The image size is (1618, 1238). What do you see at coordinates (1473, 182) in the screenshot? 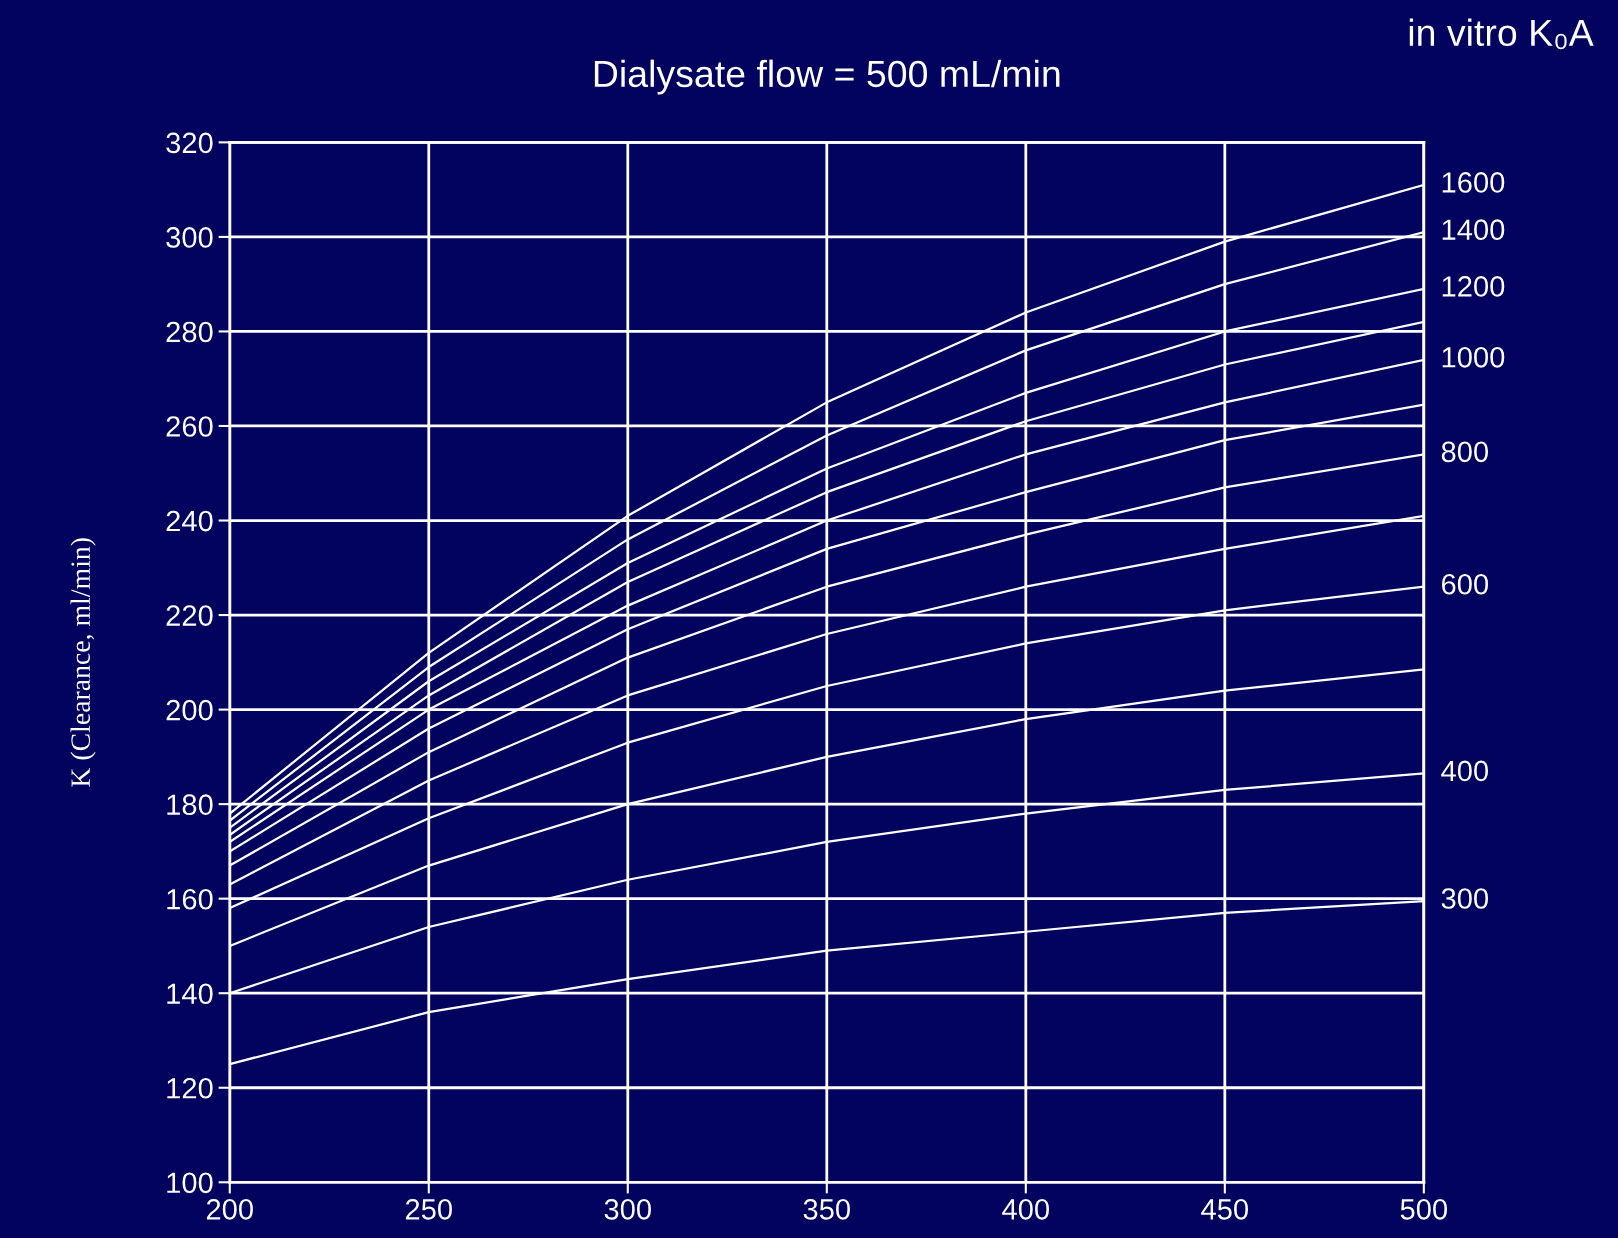
I see `series-label: 1600` at bounding box center [1473, 182].